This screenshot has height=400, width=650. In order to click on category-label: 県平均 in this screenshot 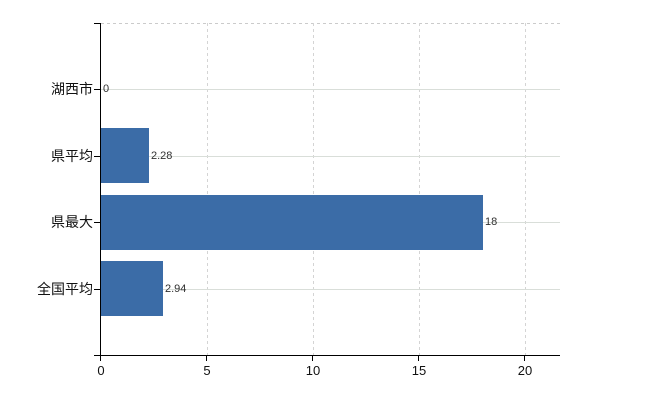, I will do `click(72, 156)`.